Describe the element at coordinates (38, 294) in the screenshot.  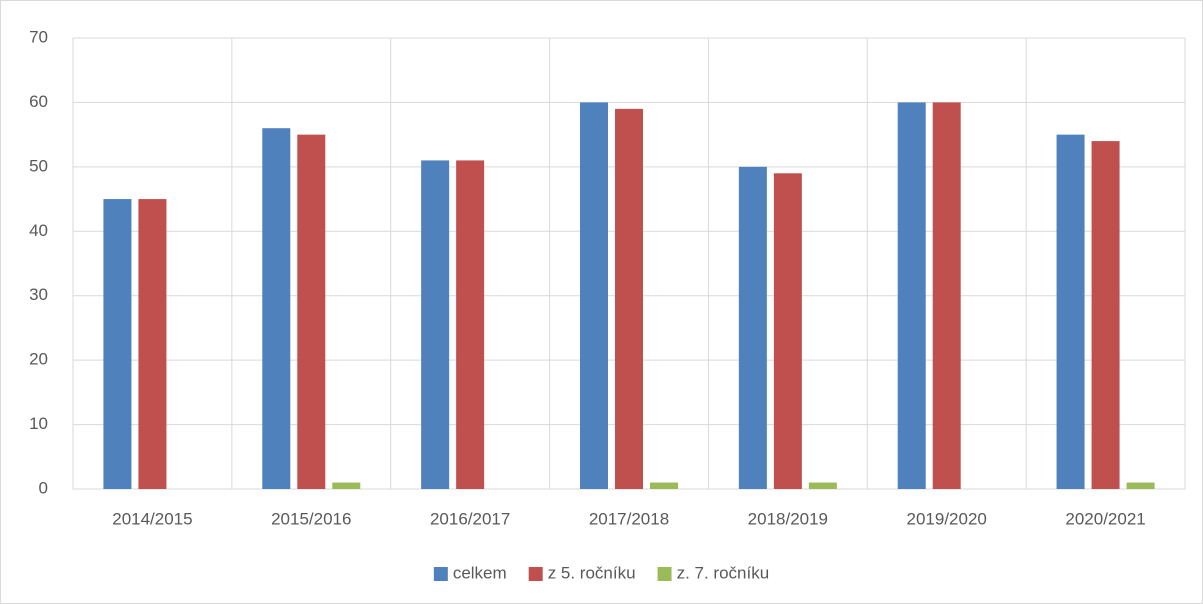
I see `y-tick-label: 30` at that location.